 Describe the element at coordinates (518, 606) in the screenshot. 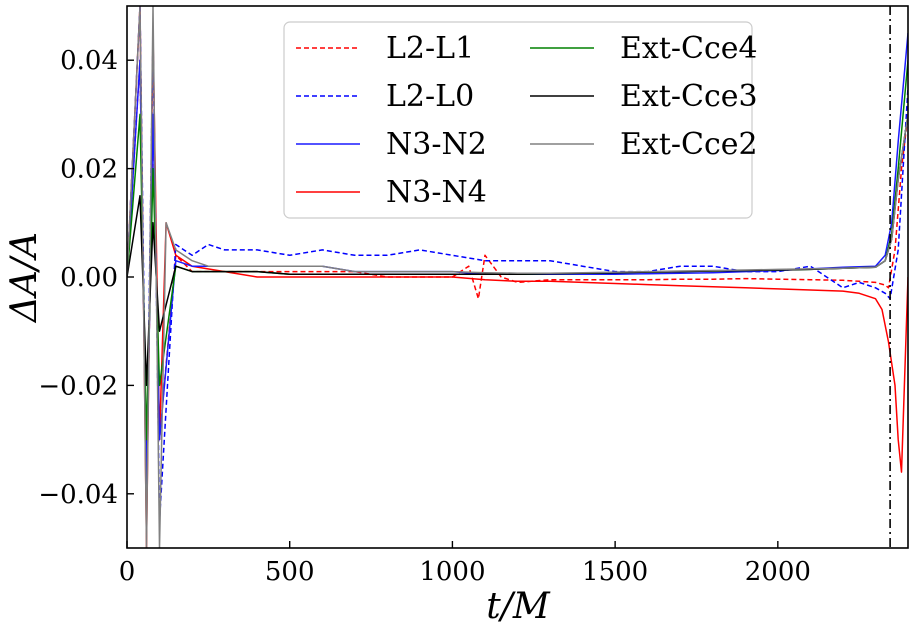

I see `x-axis-label: t/M` at that location.